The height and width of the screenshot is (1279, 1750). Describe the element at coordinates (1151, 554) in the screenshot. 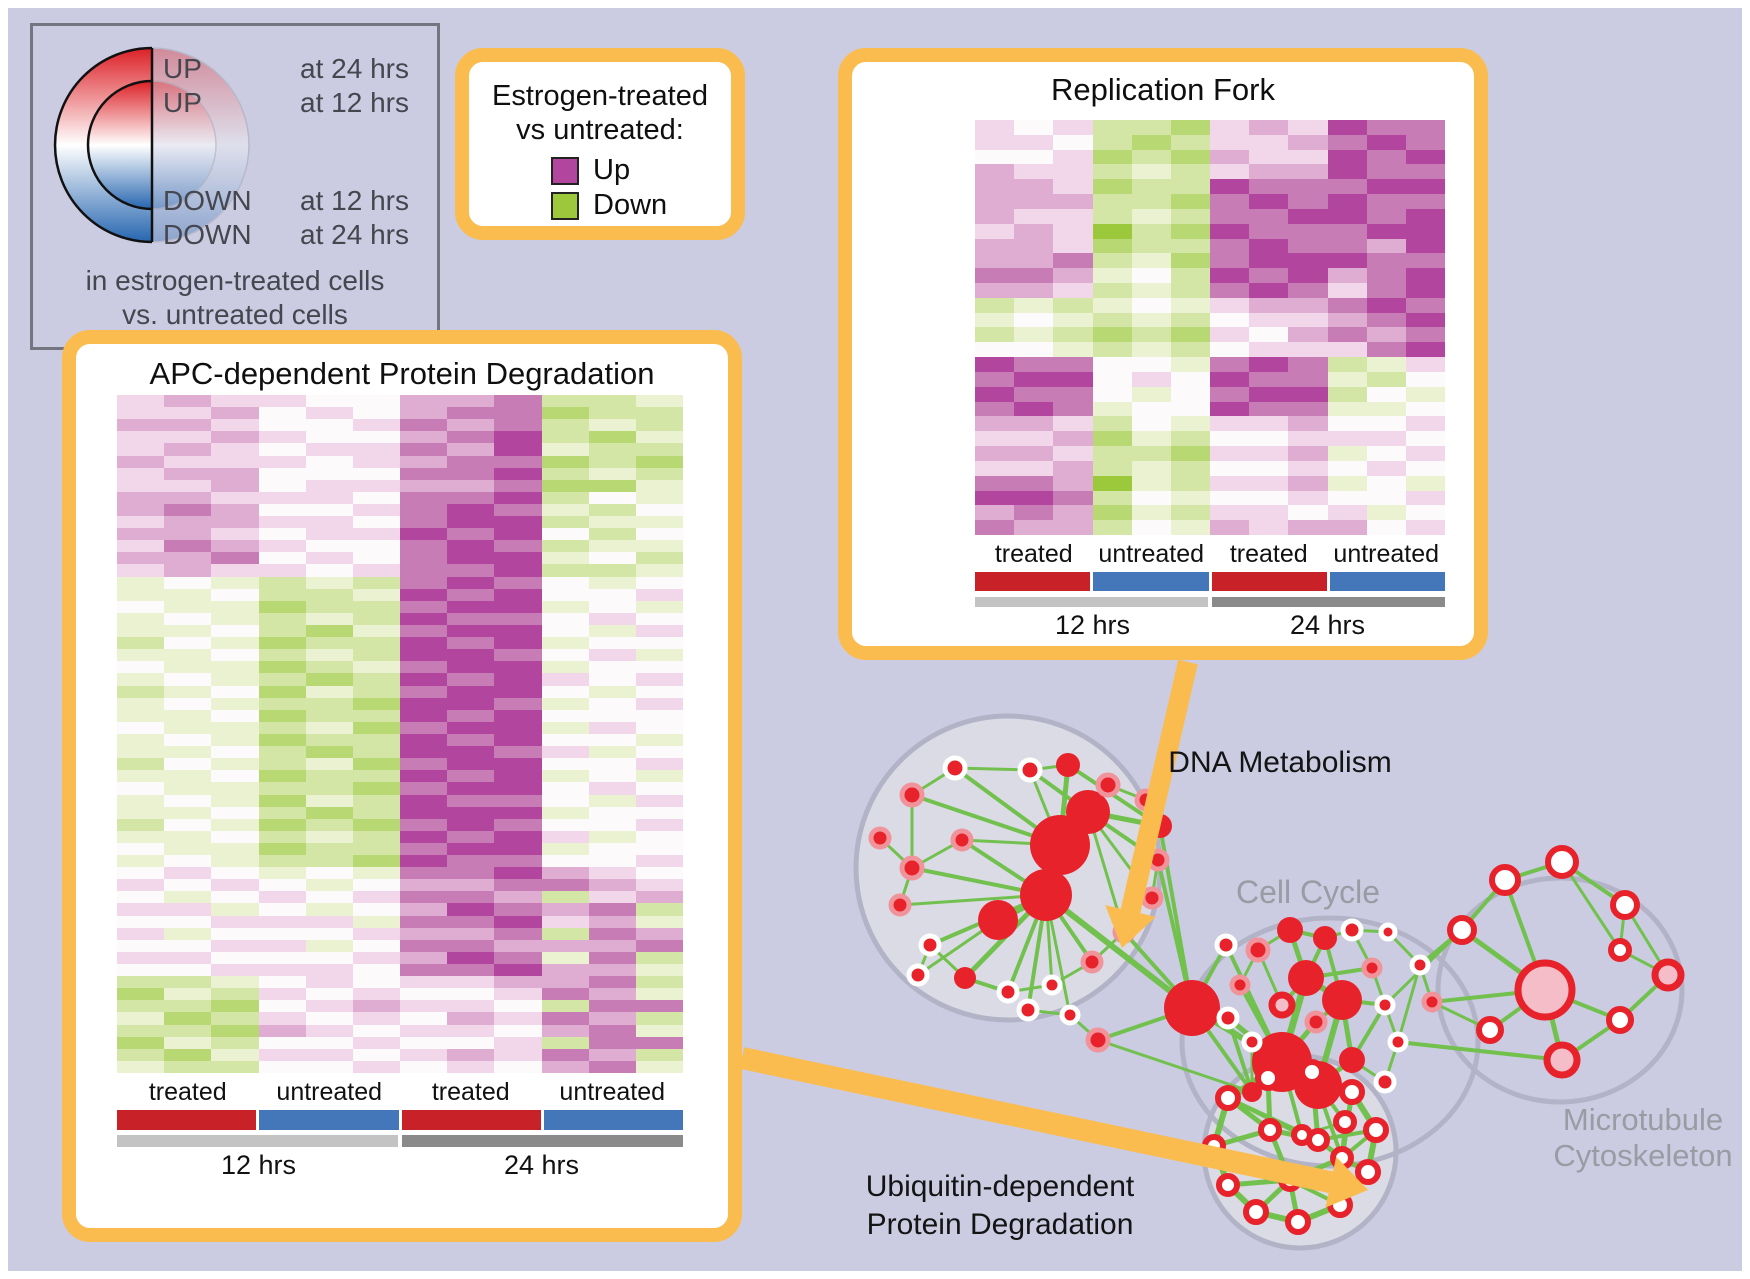

I see `group-label: untreated` at that location.